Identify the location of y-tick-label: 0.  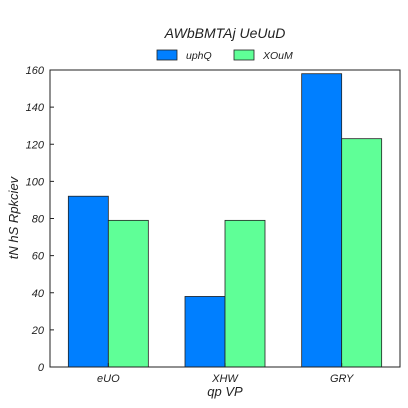
(41, 368).